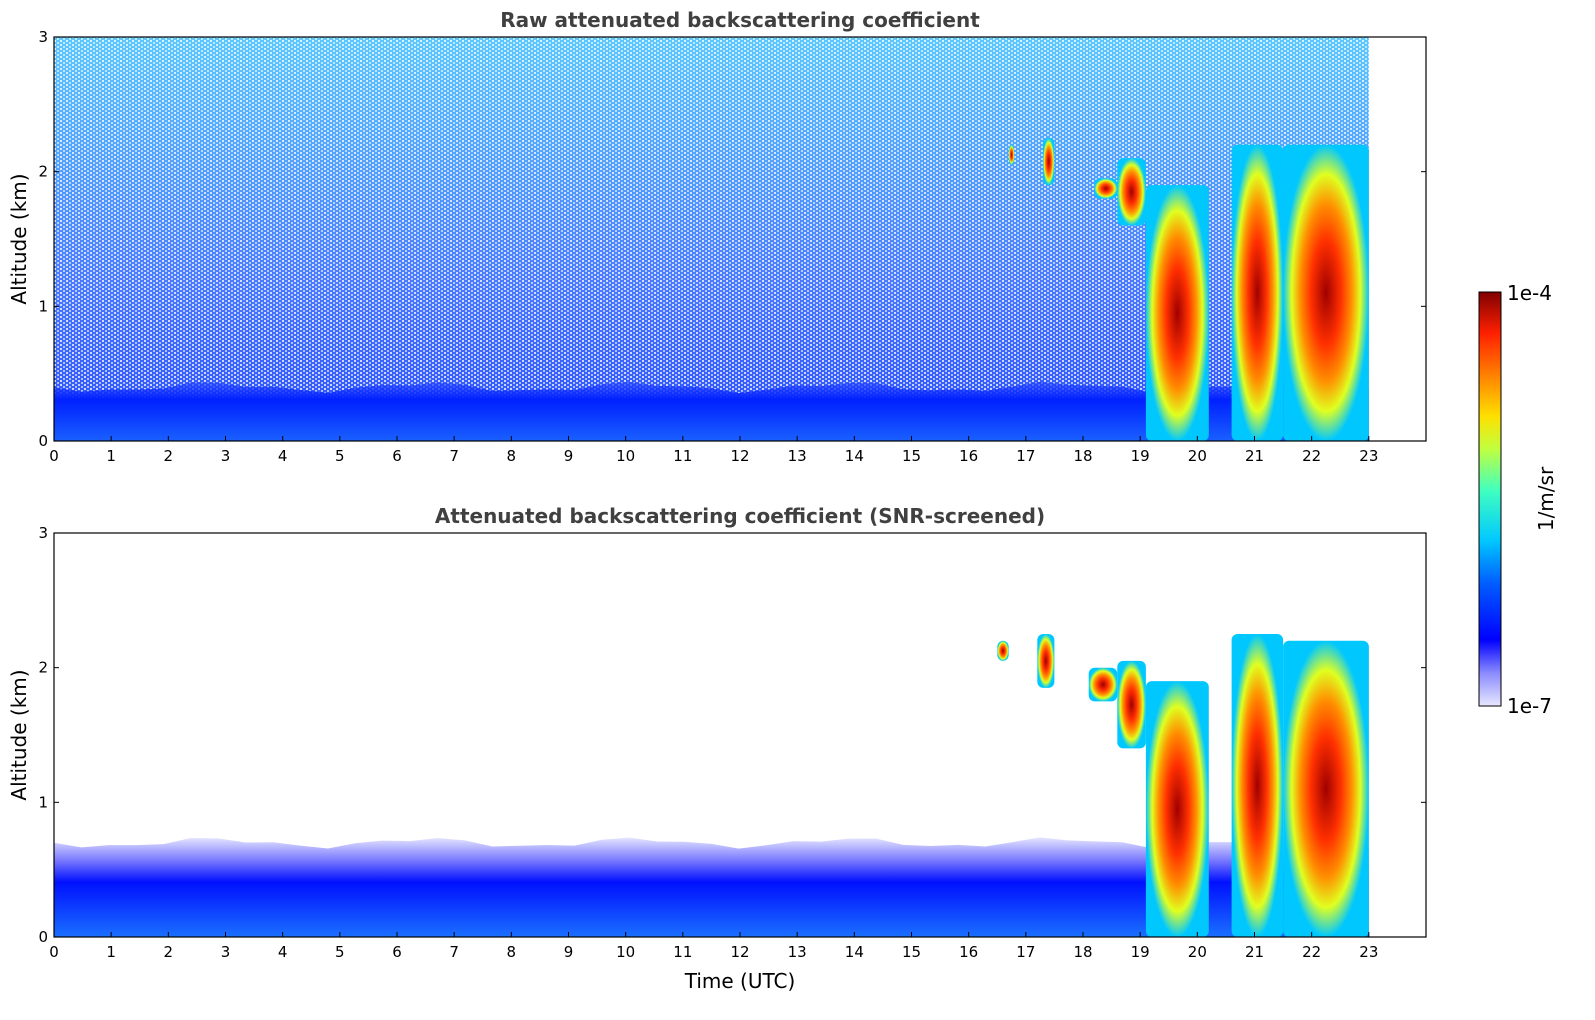  What do you see at coordinates (1546, 498) in the screenshot?
I see `colorbar-unit-label: 1/m/sr` at bounding box center [1546, 498].